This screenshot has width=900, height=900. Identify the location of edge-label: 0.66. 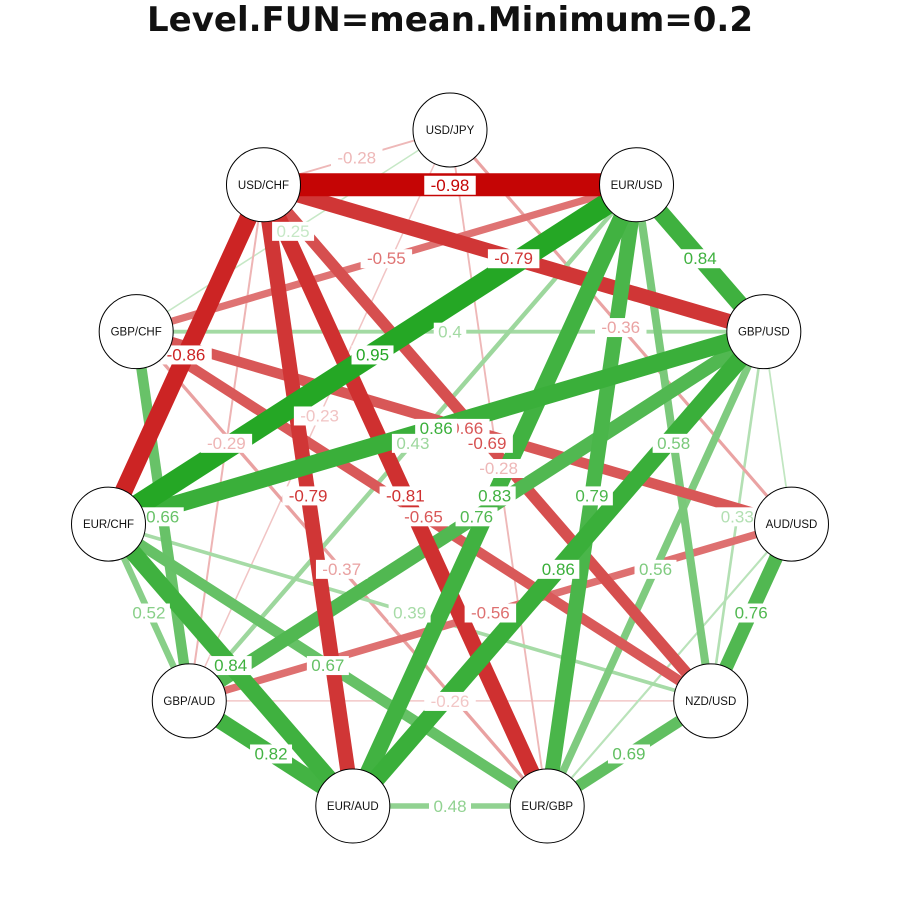
(162, 517).